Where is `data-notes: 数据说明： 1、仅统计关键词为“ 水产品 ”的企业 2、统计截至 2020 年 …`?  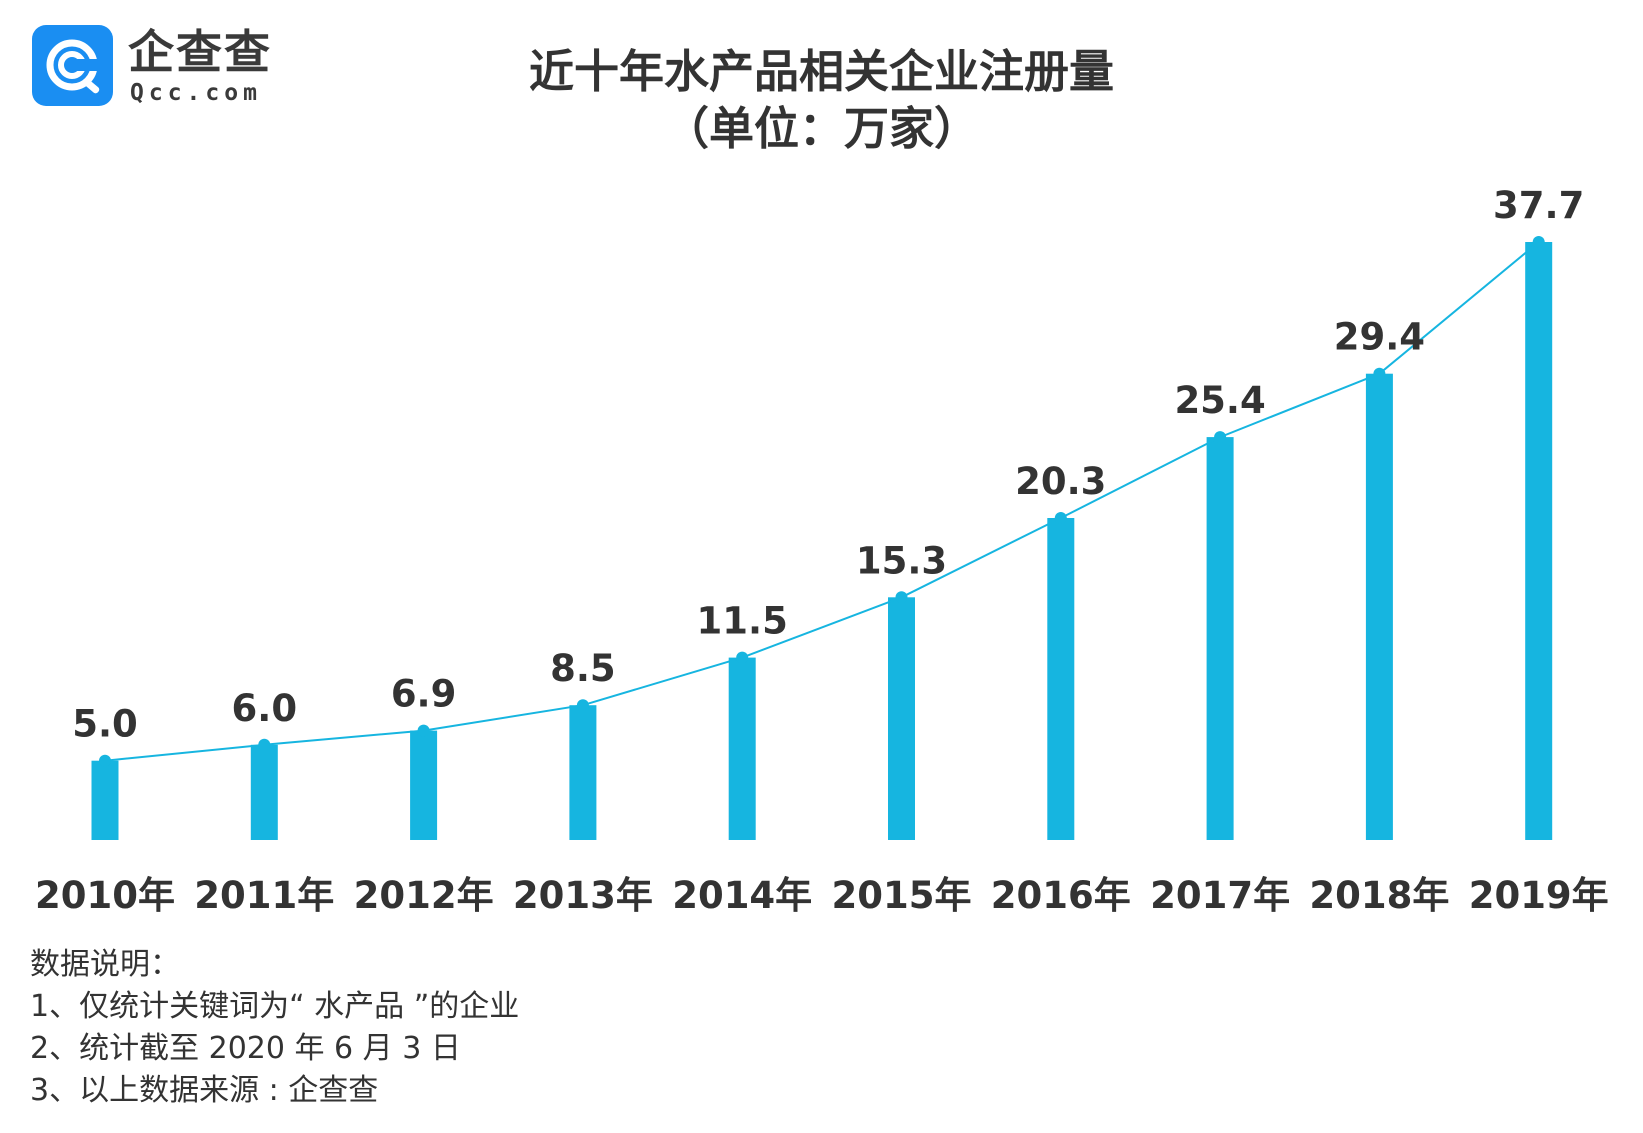 data-notes: 数据说明： 1、仅统计关键词为“ 水产品 ”的企业 2、统计截至 2020 年 … is located at coordinates (274, 1028).